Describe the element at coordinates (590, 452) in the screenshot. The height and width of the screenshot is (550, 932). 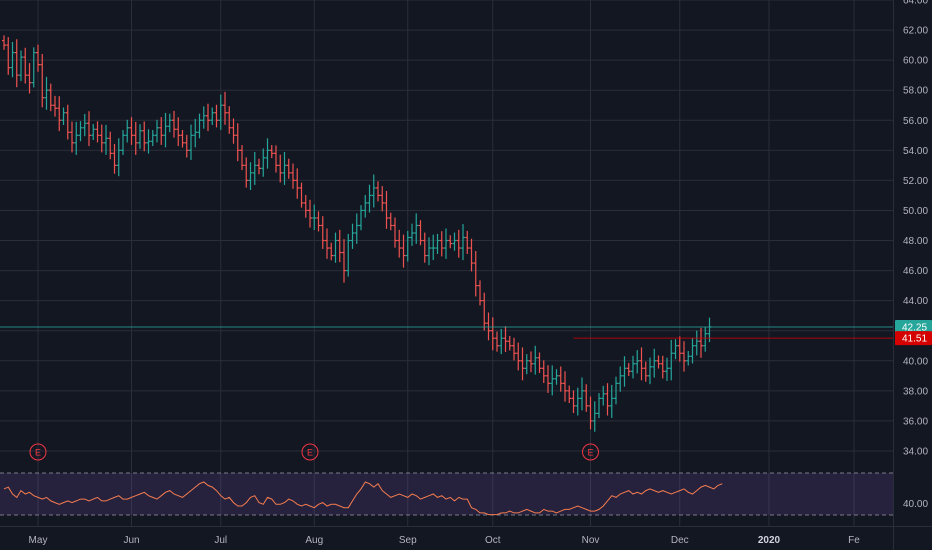
I see `earnings-event-marker: E` at that location.